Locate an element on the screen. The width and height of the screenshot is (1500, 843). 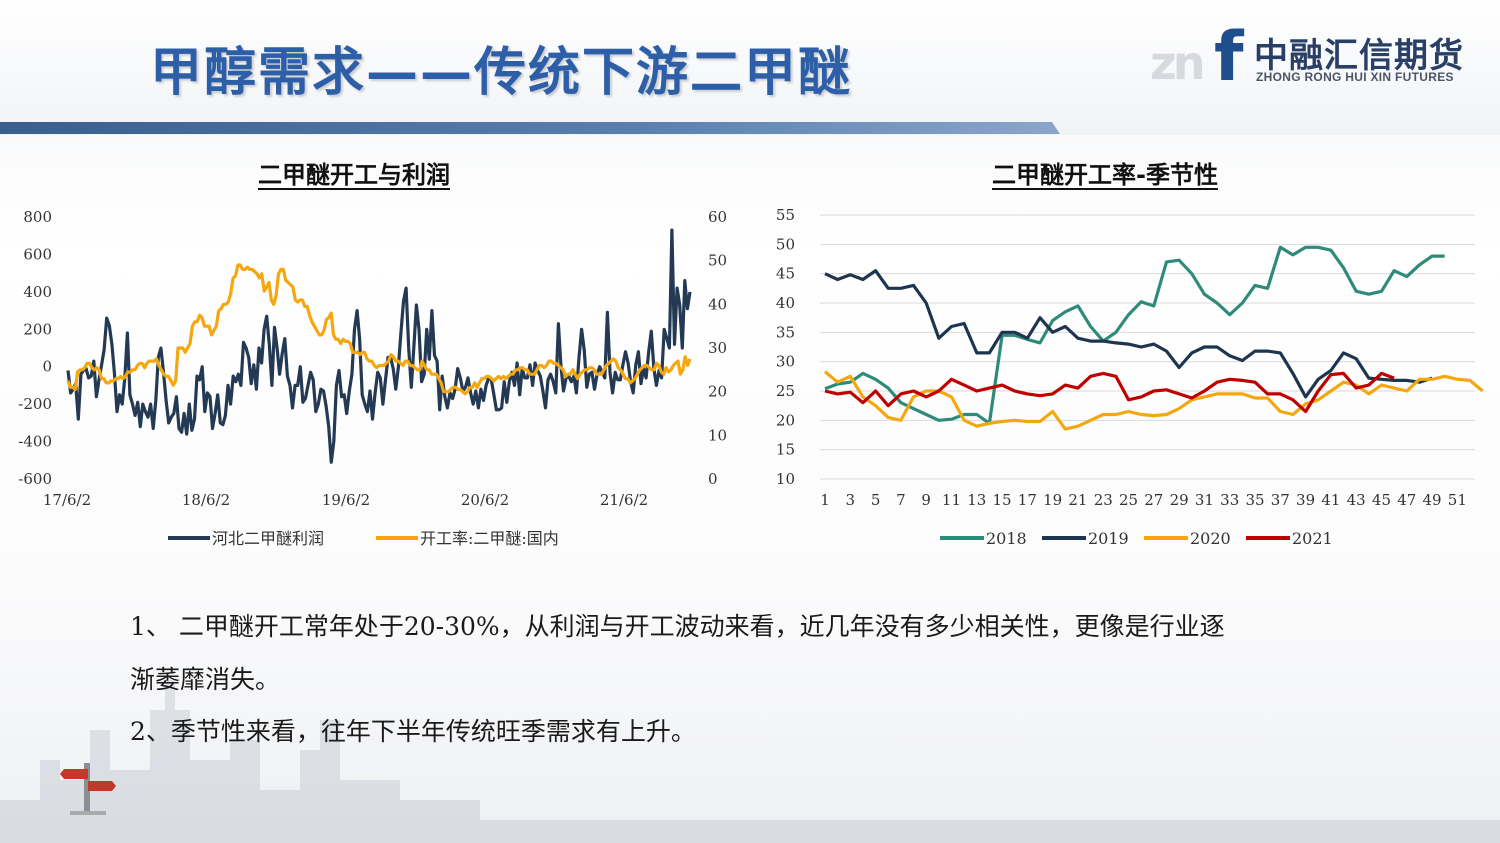
y-left-tick-label: -400 is located at coordinates (35, 442).